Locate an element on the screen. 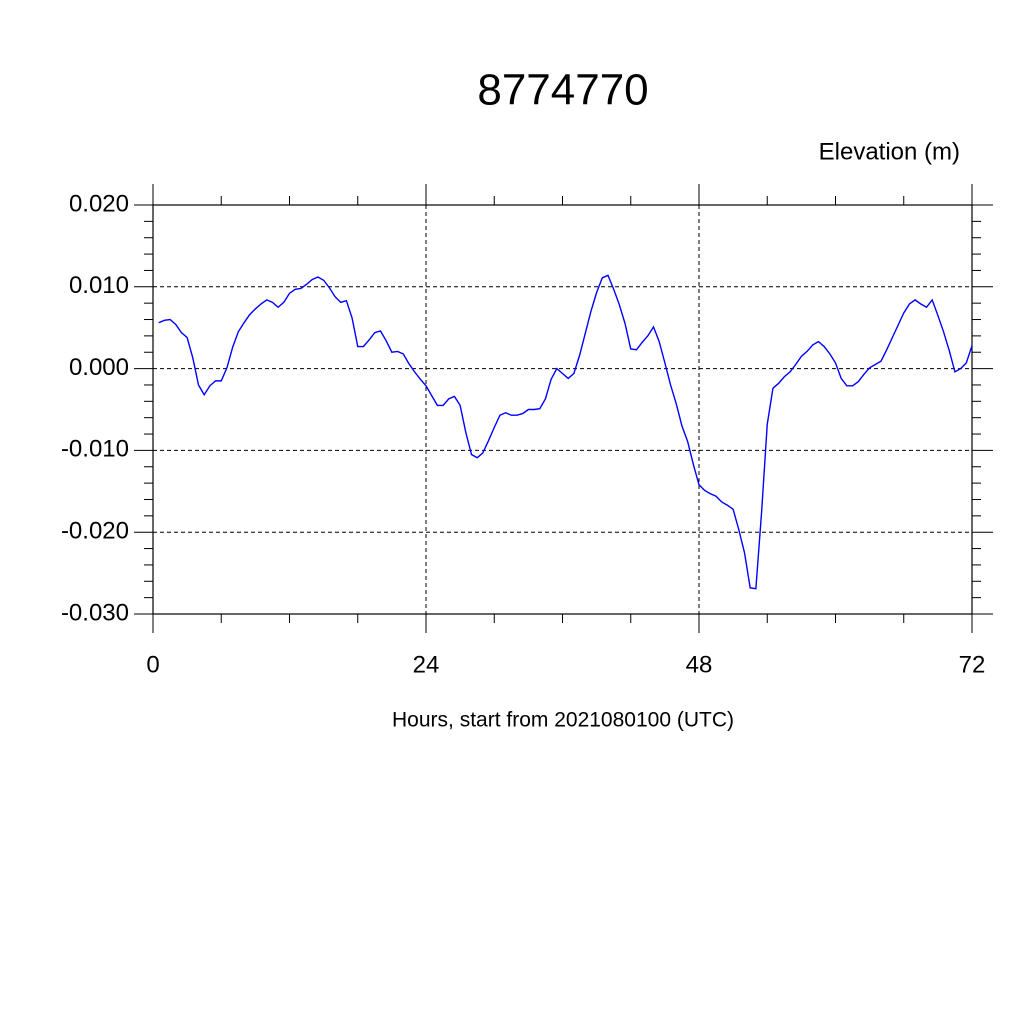  x-tick-label: 48 is located at coordinates (699, 664).